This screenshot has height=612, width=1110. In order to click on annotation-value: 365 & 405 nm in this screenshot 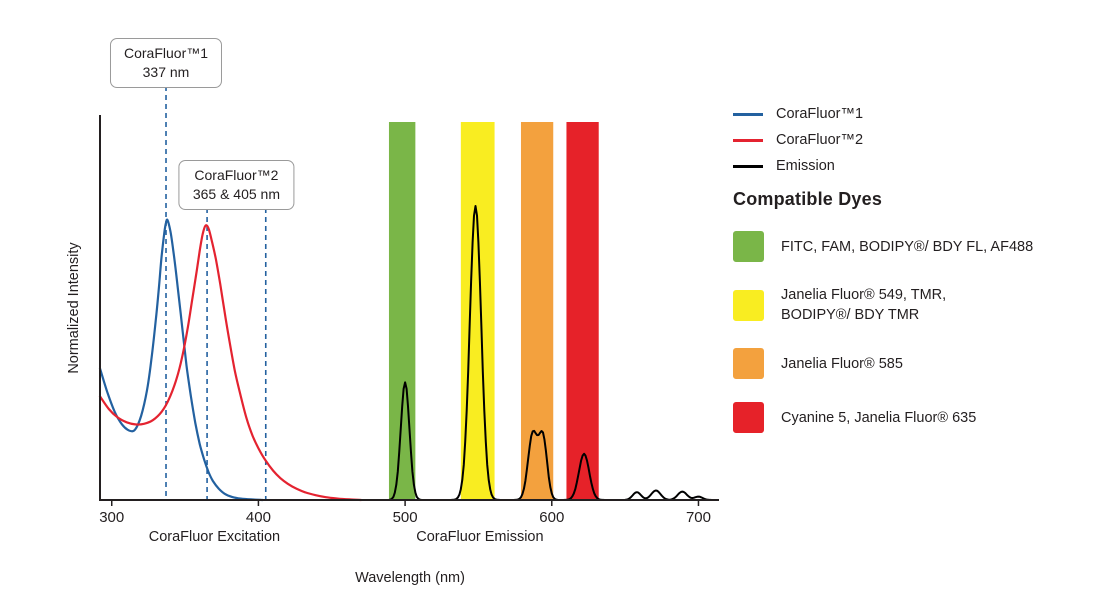, I will do `click(236, 193)`.